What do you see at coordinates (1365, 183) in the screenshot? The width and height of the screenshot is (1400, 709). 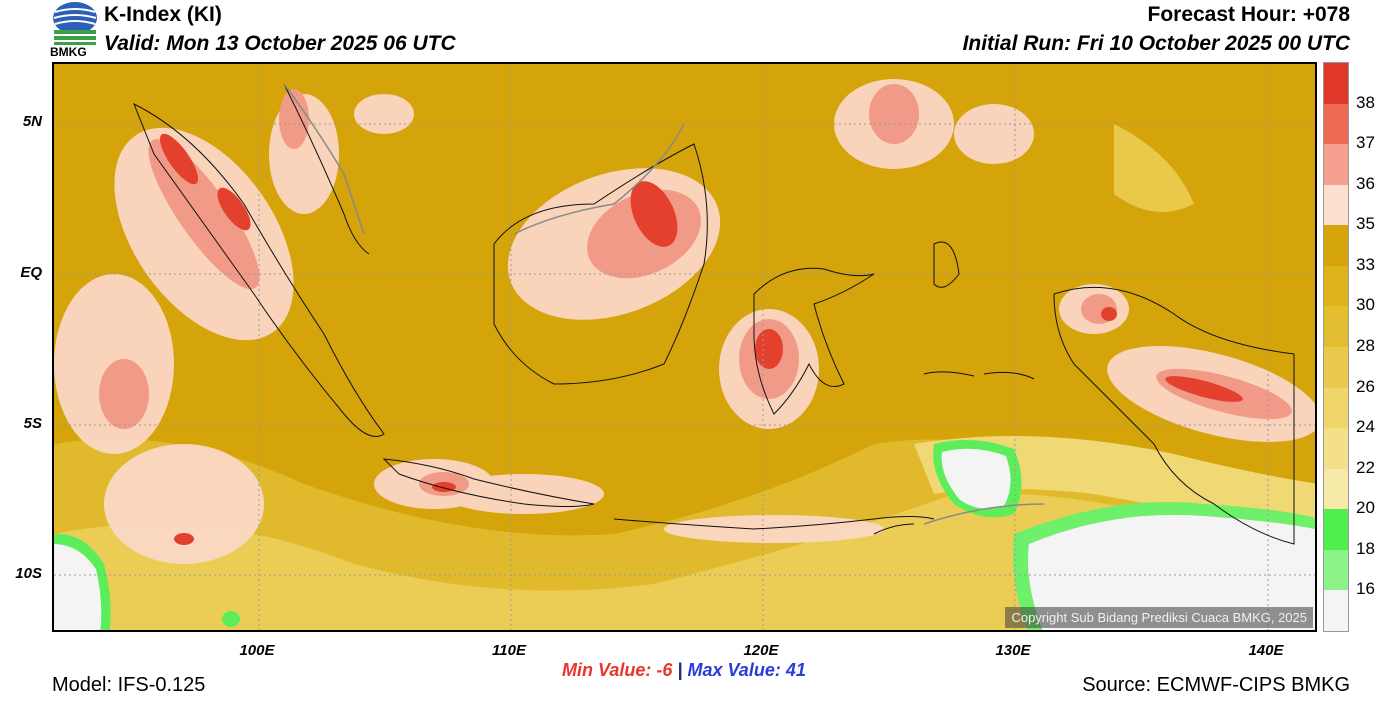 I see `colorbar-label: 36` at bounding box center [1365, 183].